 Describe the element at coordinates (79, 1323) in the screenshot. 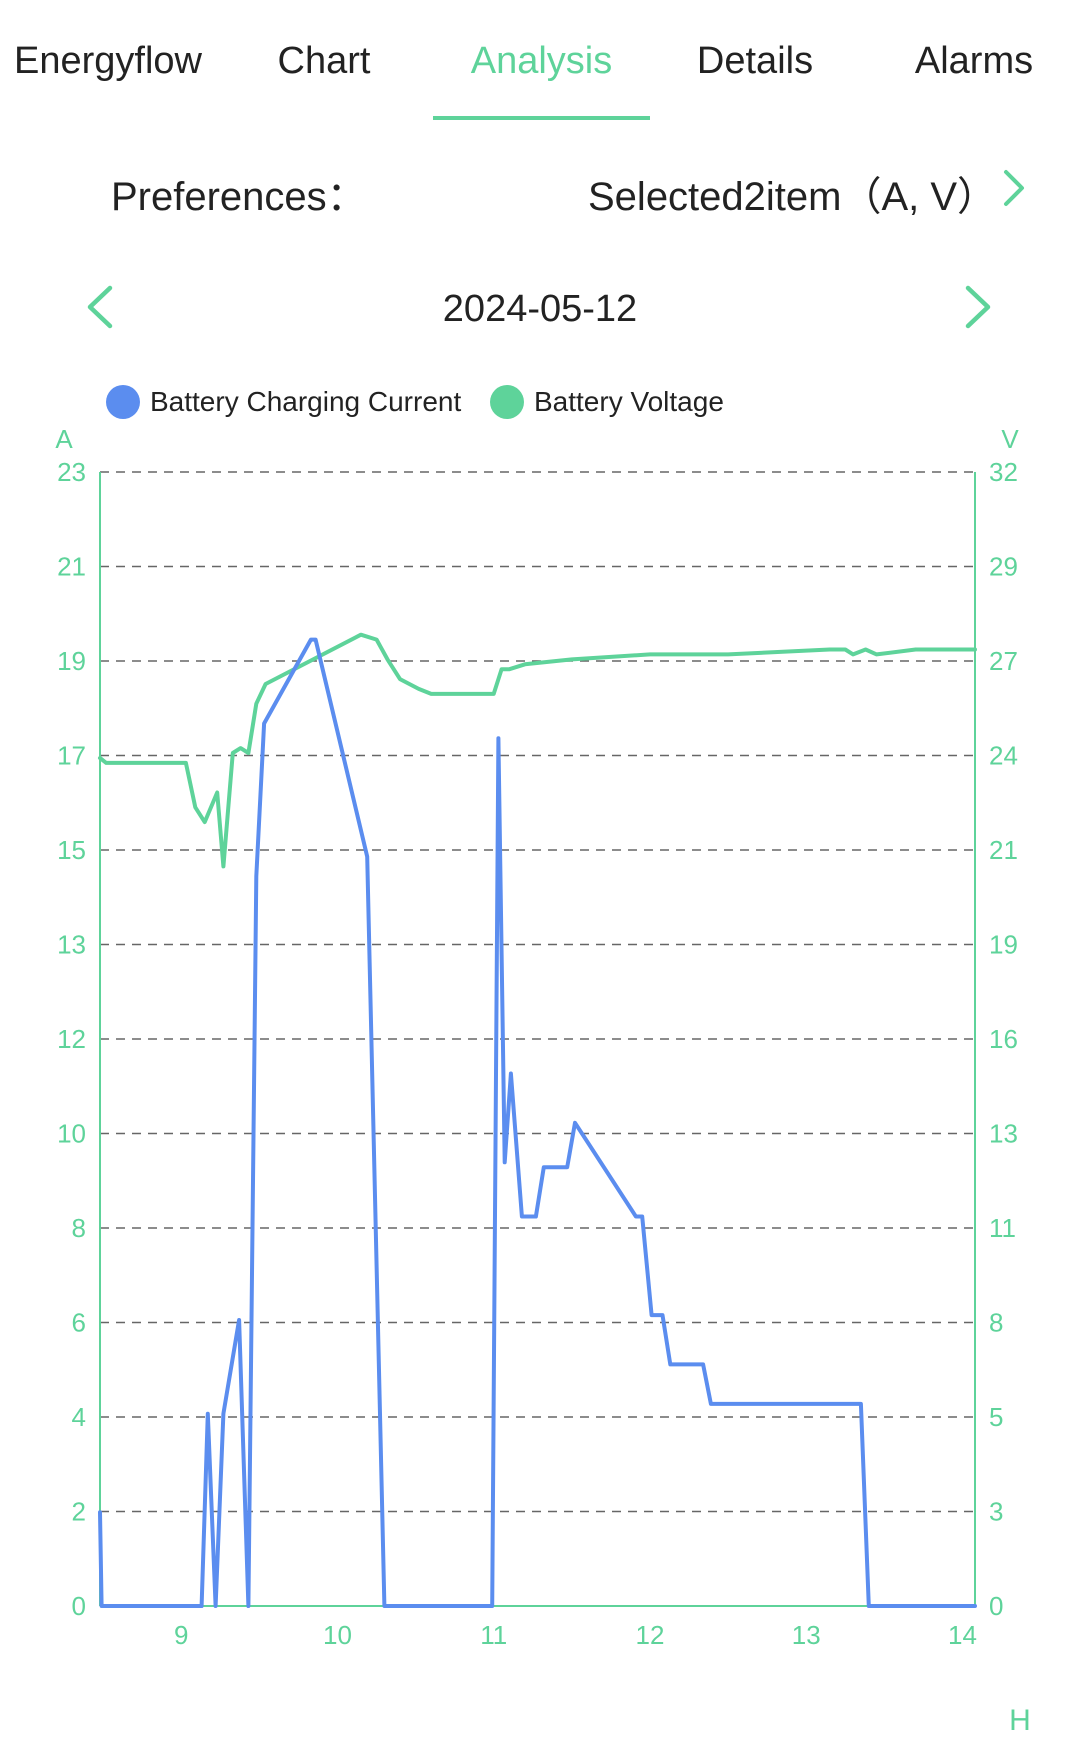

I see `left-axis-tick-label: 6` at that location.